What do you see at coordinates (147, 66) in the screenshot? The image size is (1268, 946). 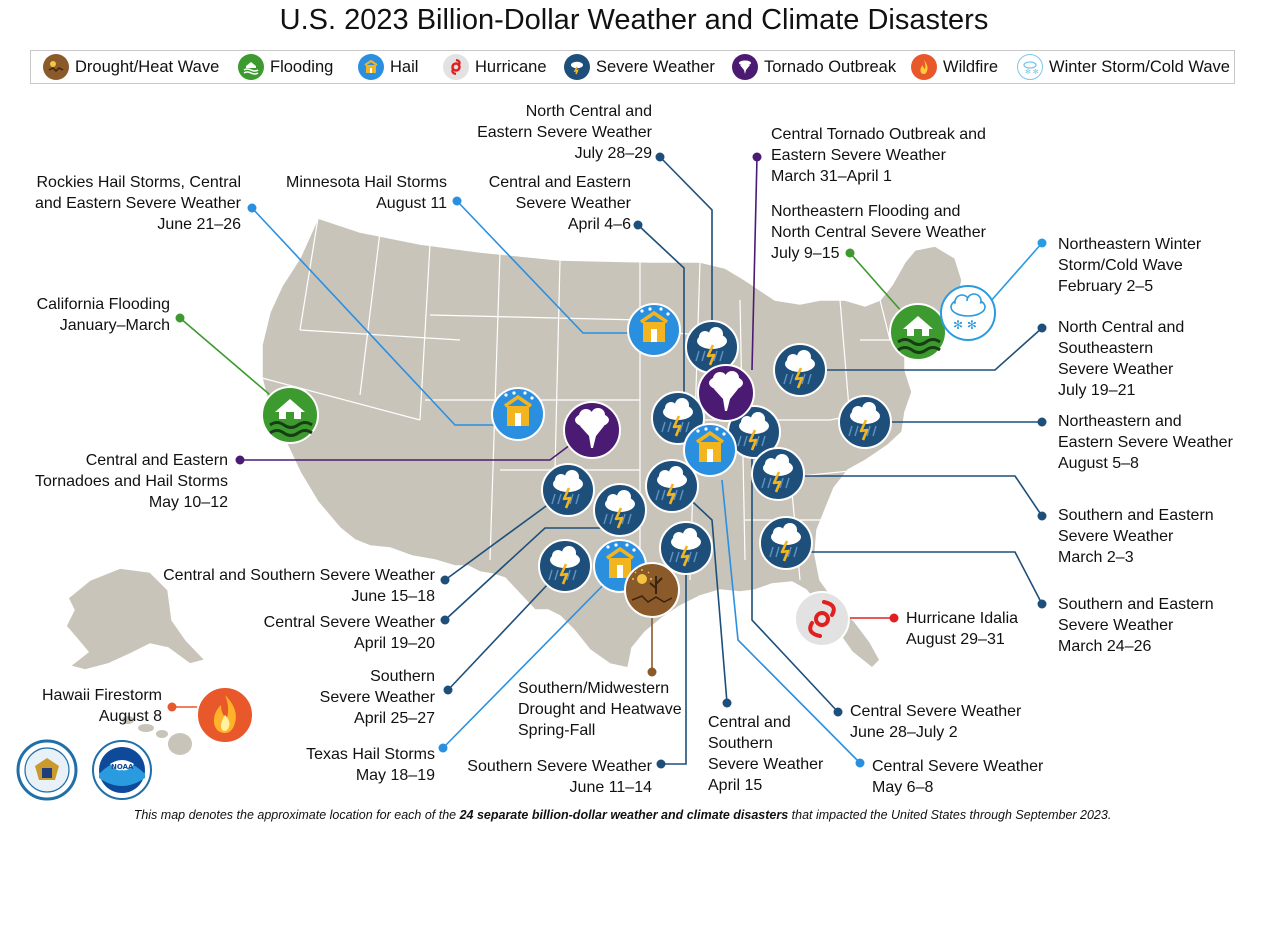 I see `legend-label: Drought/Heat Wave` at bounding box center [147, 66].